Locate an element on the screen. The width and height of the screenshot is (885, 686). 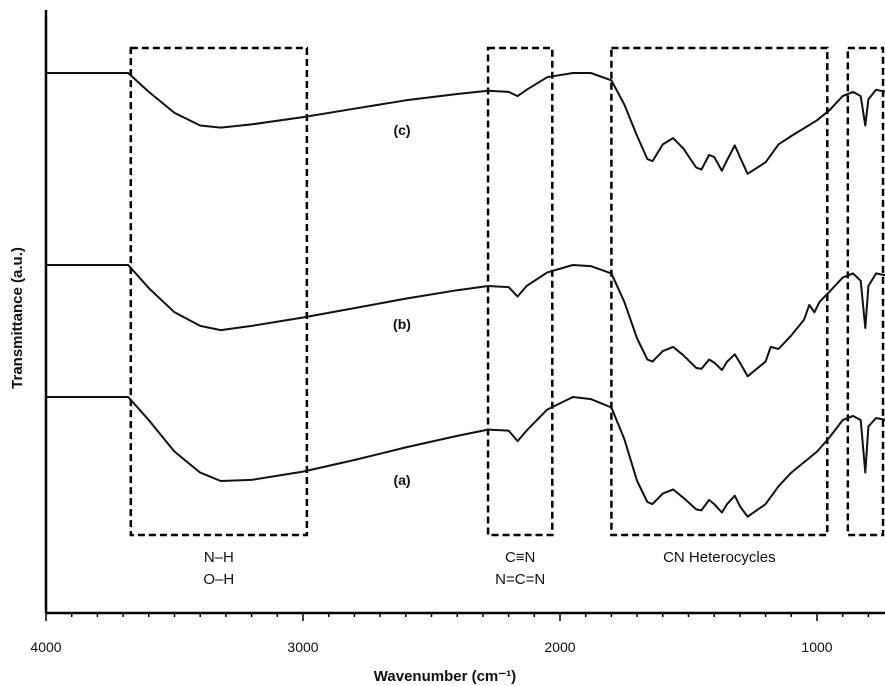
x-ticks: 4000 3000 2000 1000 is located at coordinates (450, 634).